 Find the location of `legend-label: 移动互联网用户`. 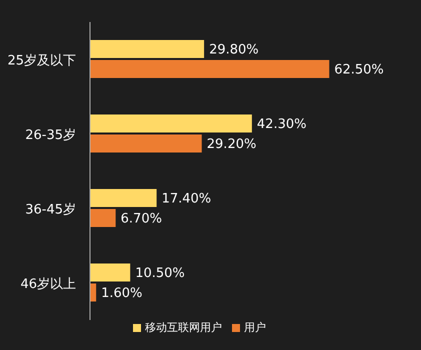

legend-label: 移动互联网用户 is located at coordinates (183, 327).